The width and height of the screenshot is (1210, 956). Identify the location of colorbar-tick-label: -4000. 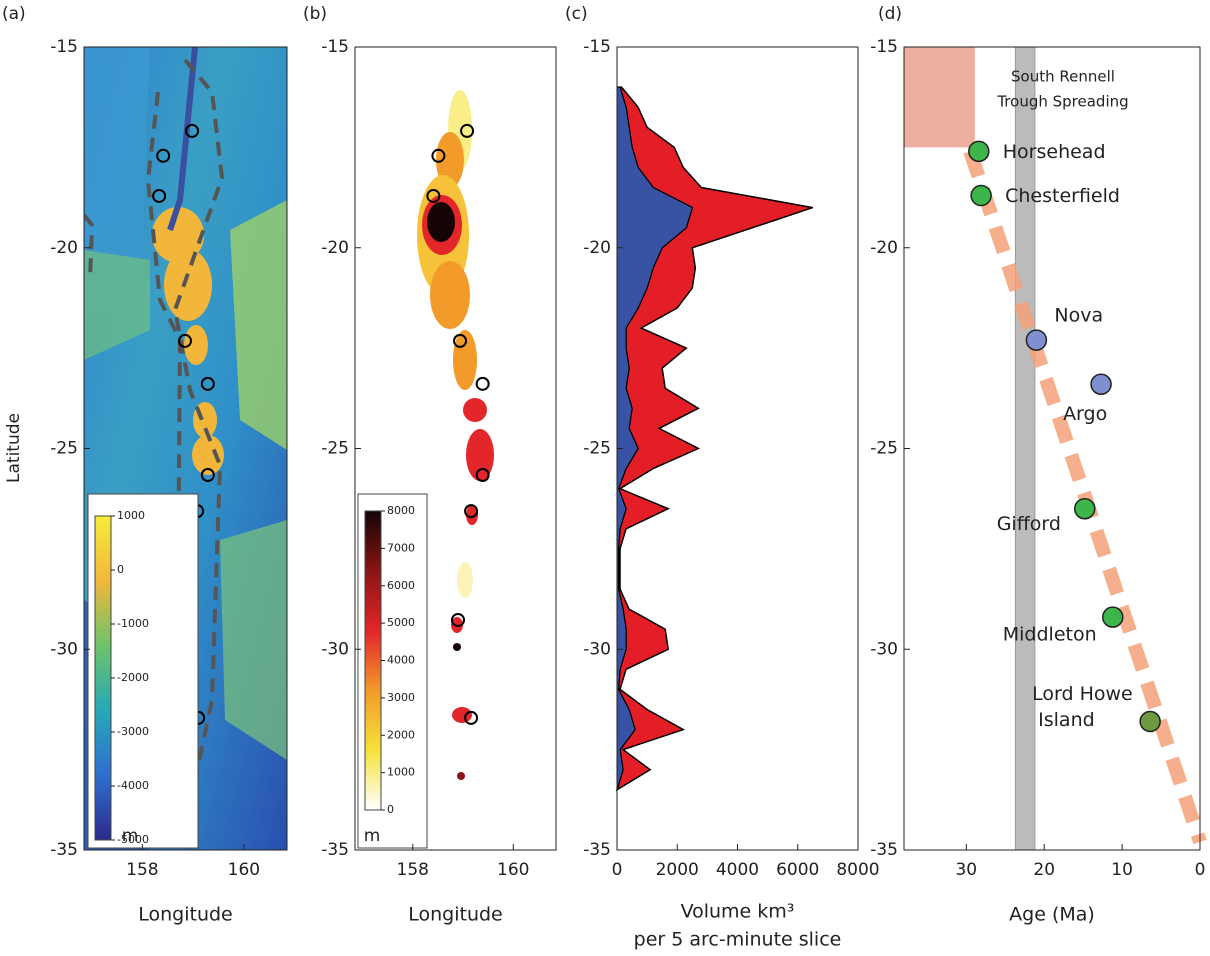
(133, 785).